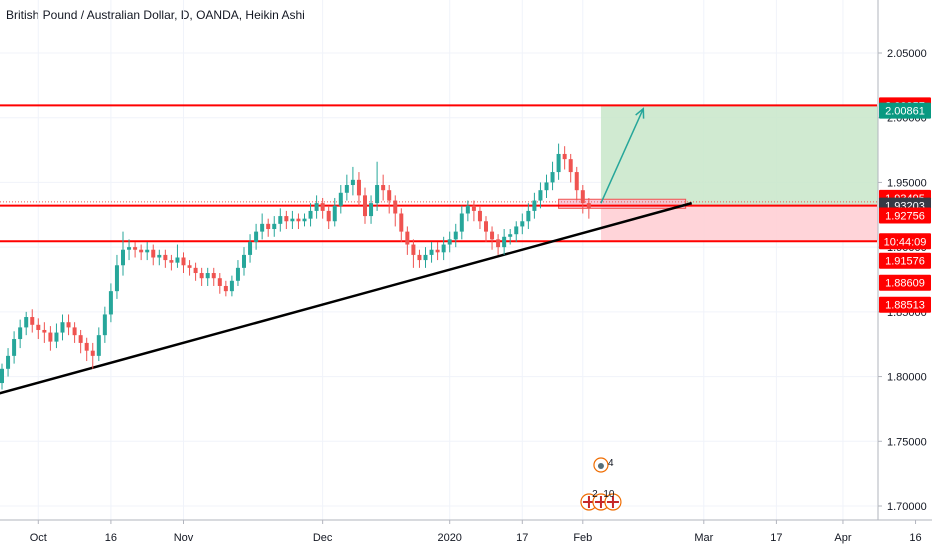  I want to click on price-label-text: 1.88609, so click(905, 284).